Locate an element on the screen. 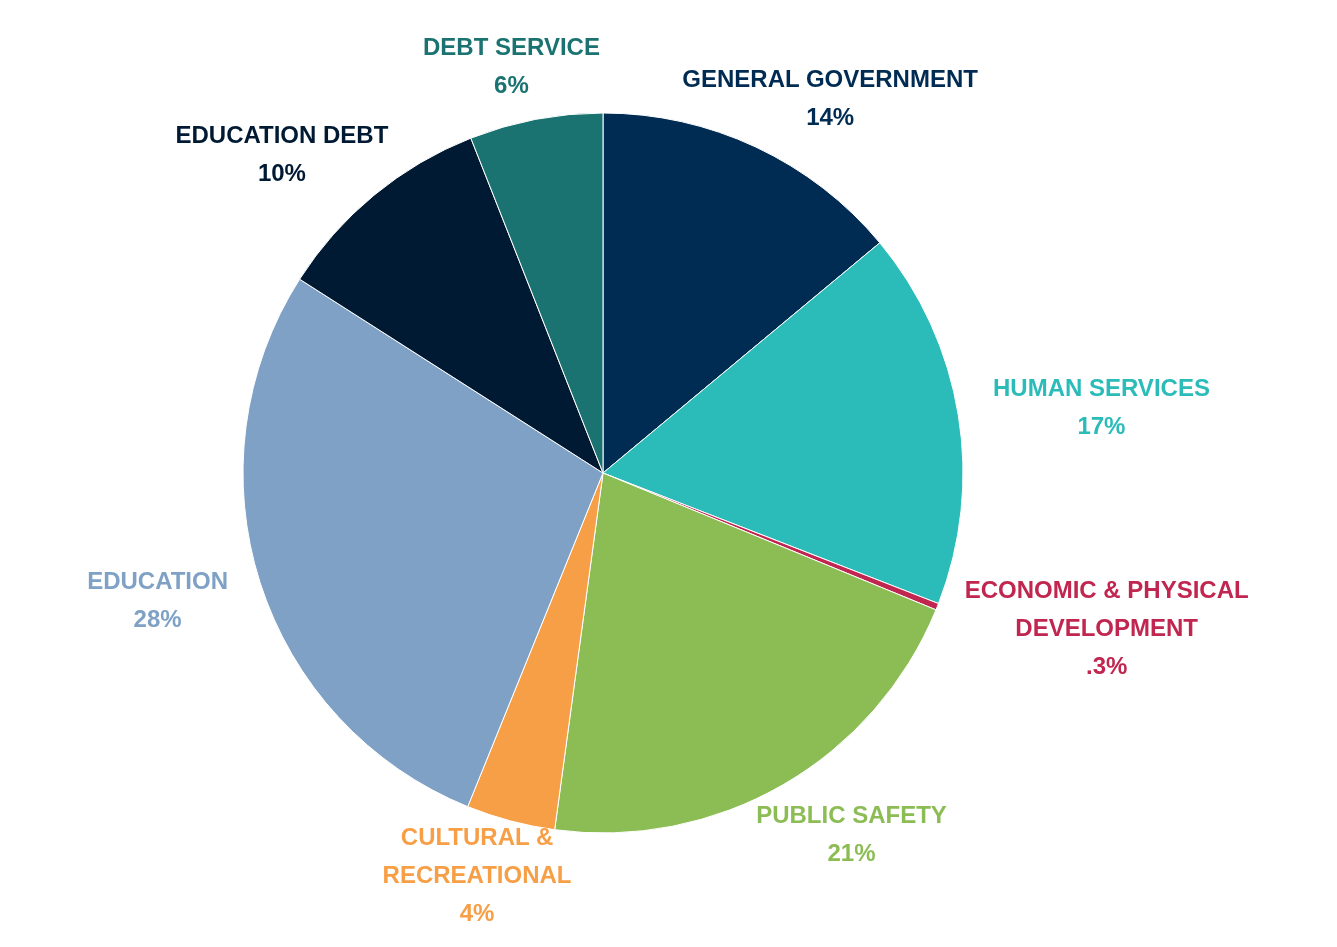 The height and width of the screenshot is (947, 1337). slice-label: EDUCATION DEBT is located at coordinates (282, 134).